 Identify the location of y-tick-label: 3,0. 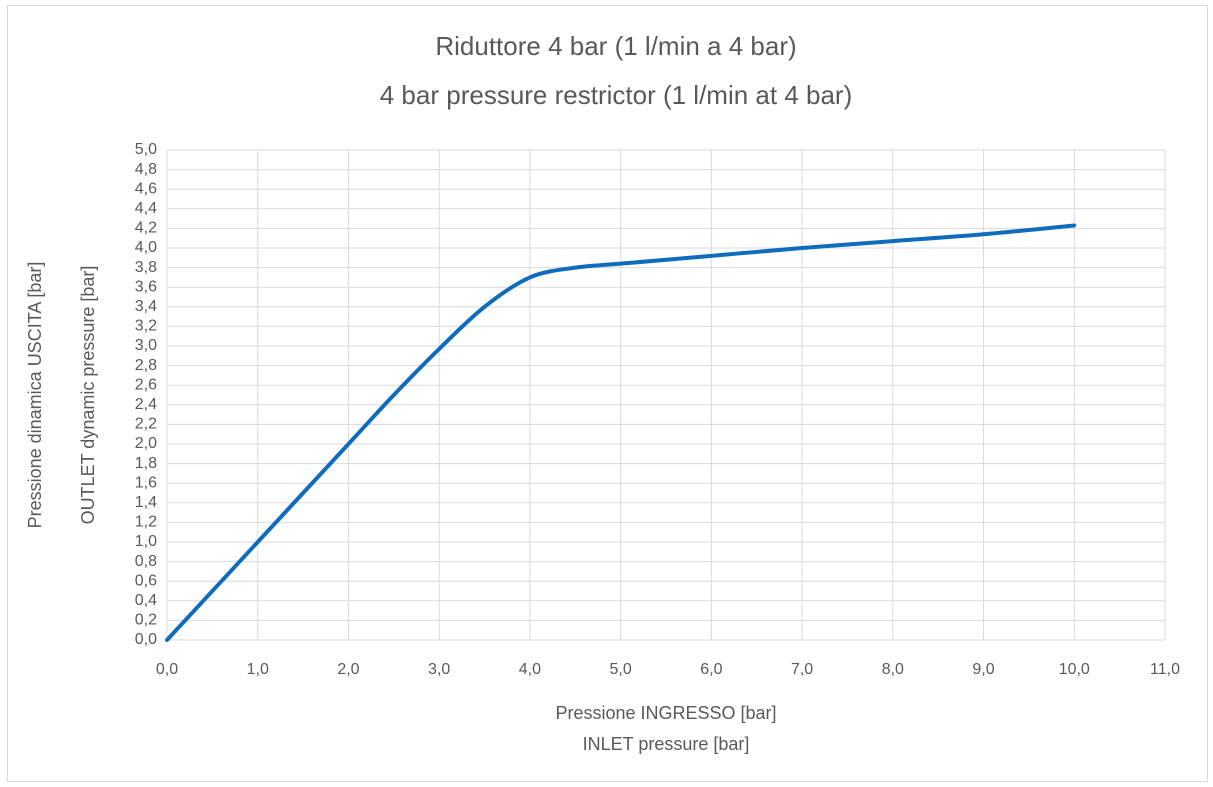
(146, 345).